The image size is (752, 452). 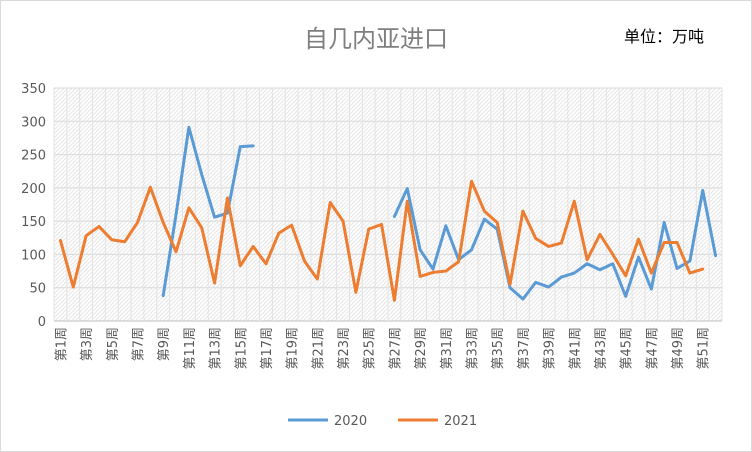 What do you see at coordinates (376, 39) in the screenshot?
I see `chart-title: 自几内亚进口` at bounding box center [376, 39].